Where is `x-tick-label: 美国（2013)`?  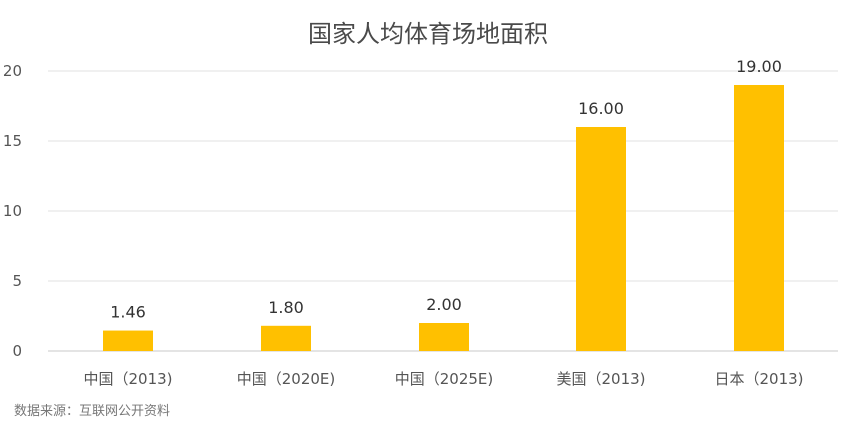
x-tick-label: 美国（2013) is located at coordinates (600, 379).